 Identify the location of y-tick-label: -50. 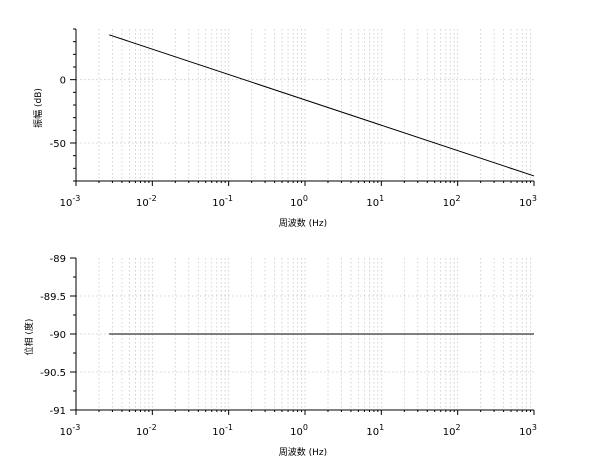
(58, 144).